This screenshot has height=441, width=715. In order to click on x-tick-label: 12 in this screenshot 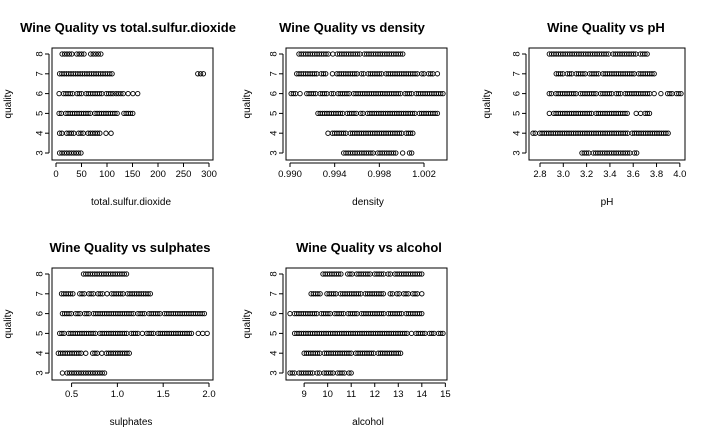, I will do `click(374, 394)`.